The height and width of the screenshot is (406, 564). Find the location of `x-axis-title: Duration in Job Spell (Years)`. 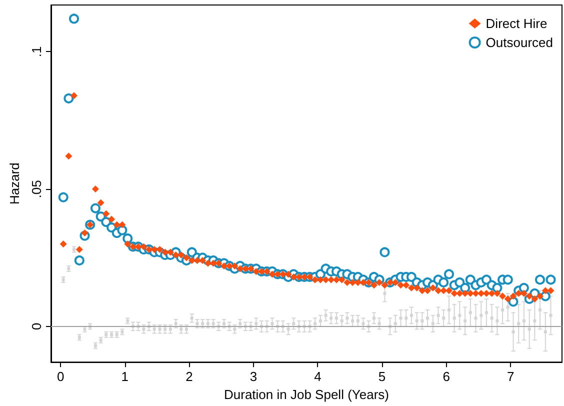

x-axis-title: Duration in Job Spell (Years) is located at coordinates (306, 394).